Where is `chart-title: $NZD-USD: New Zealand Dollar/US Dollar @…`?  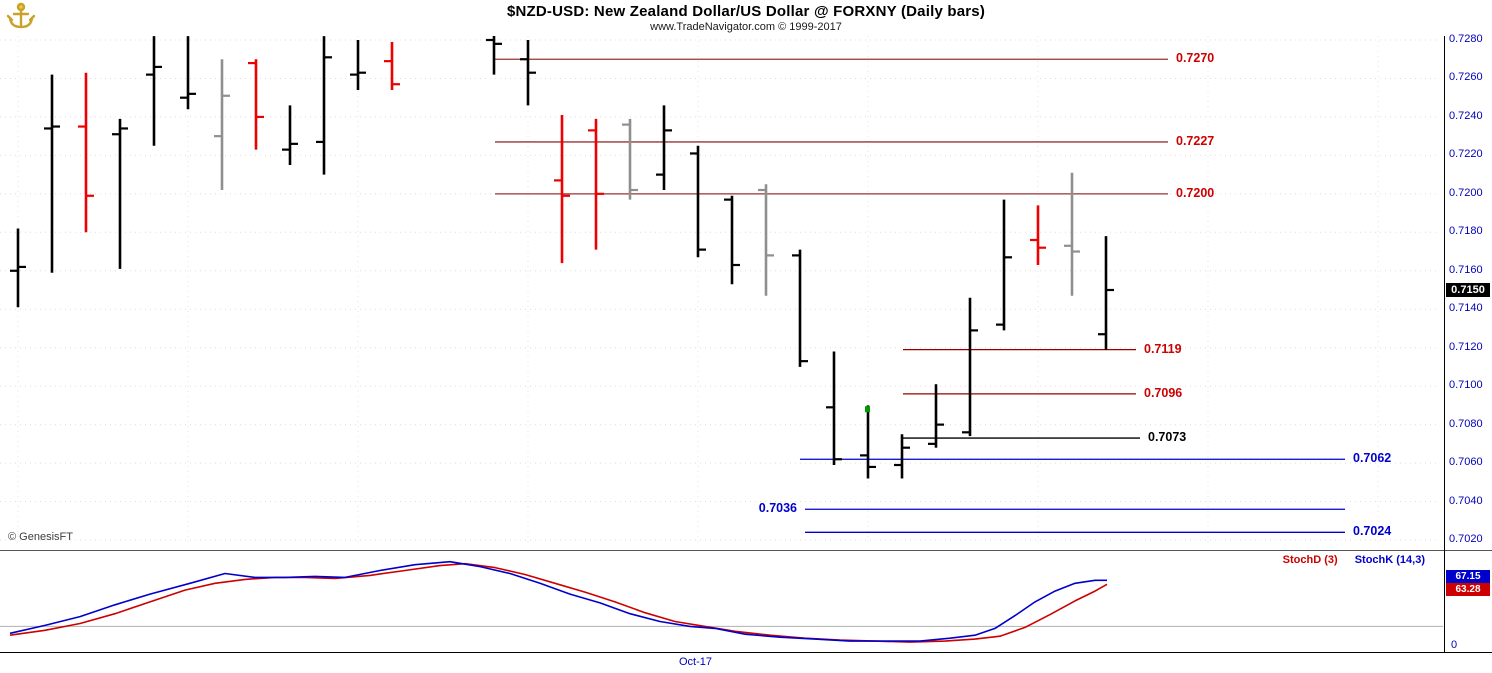 chart-title: $NZD-USD: New Zealand Dollar/US Dollar @… is located at coordinates (746, 11).